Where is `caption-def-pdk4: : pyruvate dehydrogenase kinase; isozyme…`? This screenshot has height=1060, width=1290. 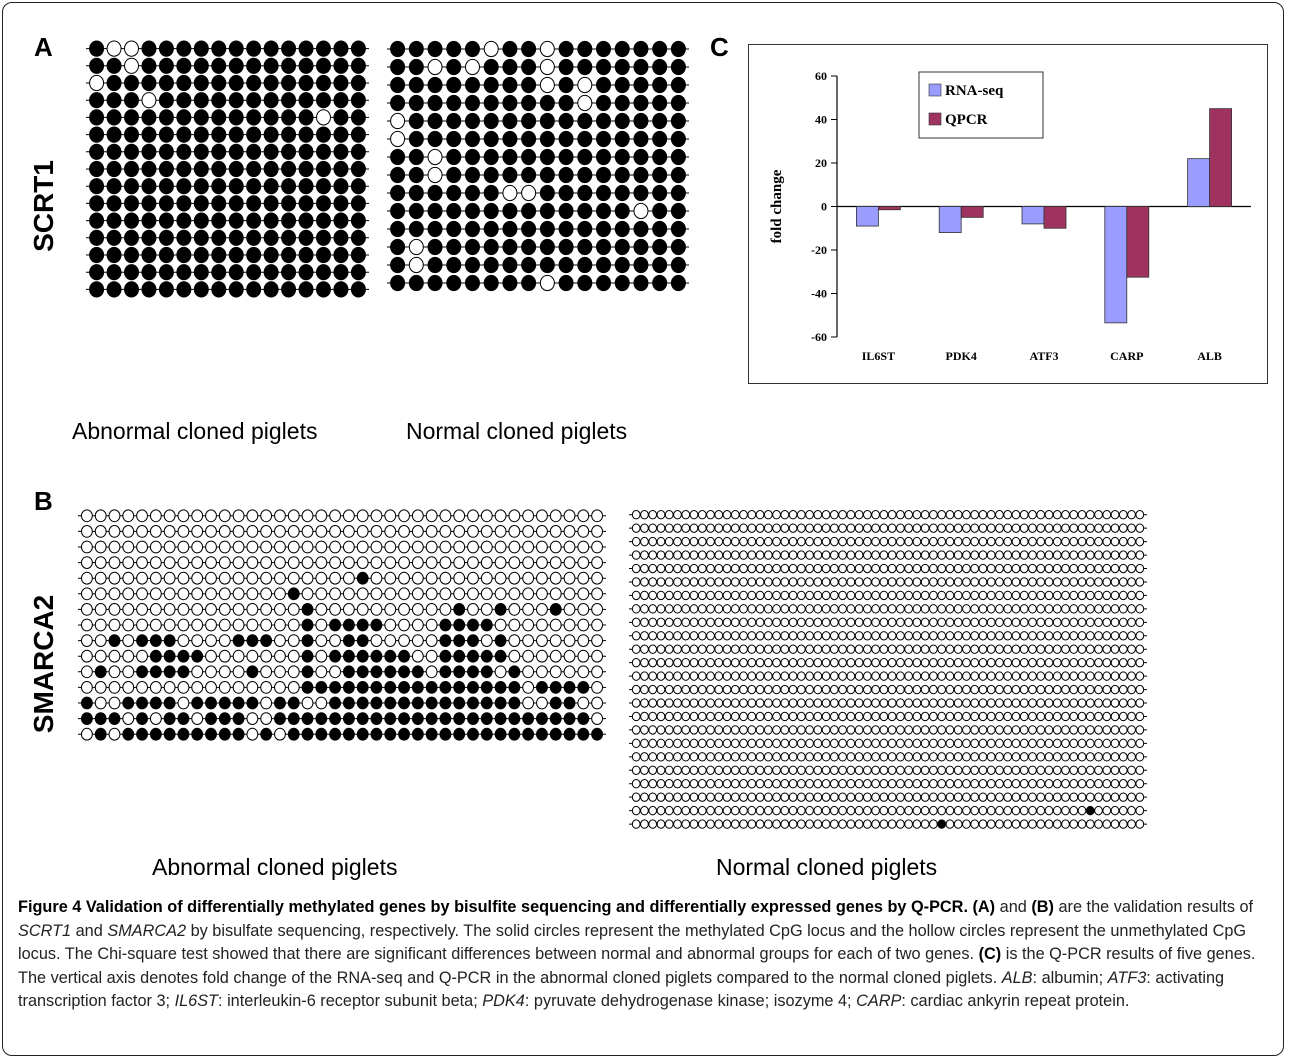
caption-def-pdk4: : pyruvate dehydrogenase kinase; isozyme… is located at coordinates (688, 1001).